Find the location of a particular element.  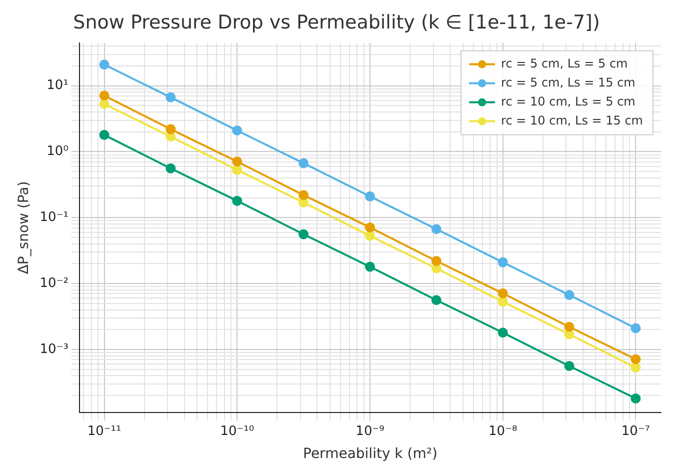

legend-label: rc = 5 cm, Ls = 5 cm is located at coordinates (564, 63).